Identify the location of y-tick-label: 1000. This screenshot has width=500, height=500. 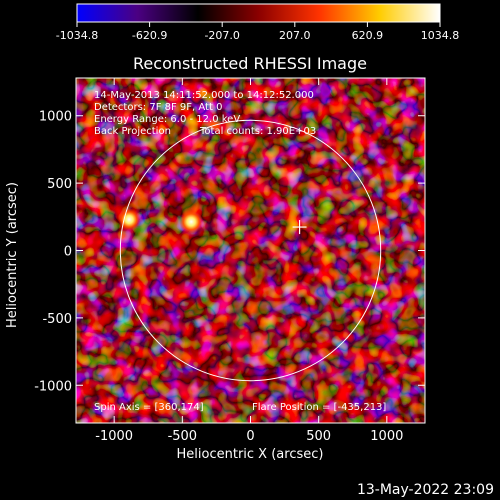
(55, 117).